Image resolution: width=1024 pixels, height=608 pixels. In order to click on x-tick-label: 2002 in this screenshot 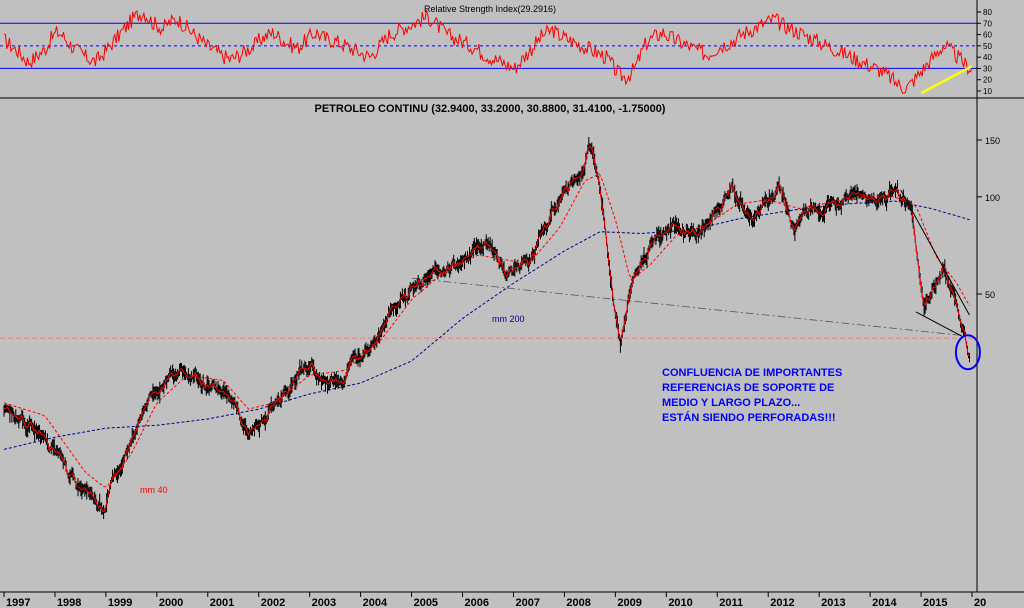, I will do `click(273, 602)`.